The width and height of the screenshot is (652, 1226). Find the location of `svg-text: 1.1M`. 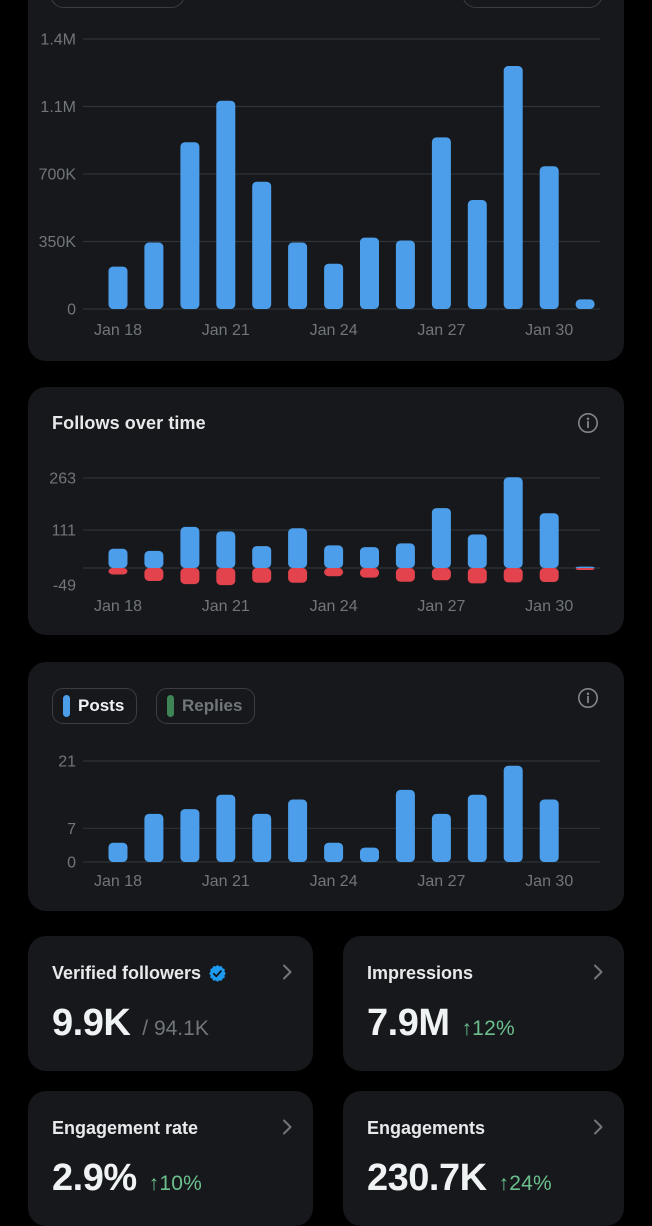

svg-text: 1.1M is located at coordinates (58, 107).